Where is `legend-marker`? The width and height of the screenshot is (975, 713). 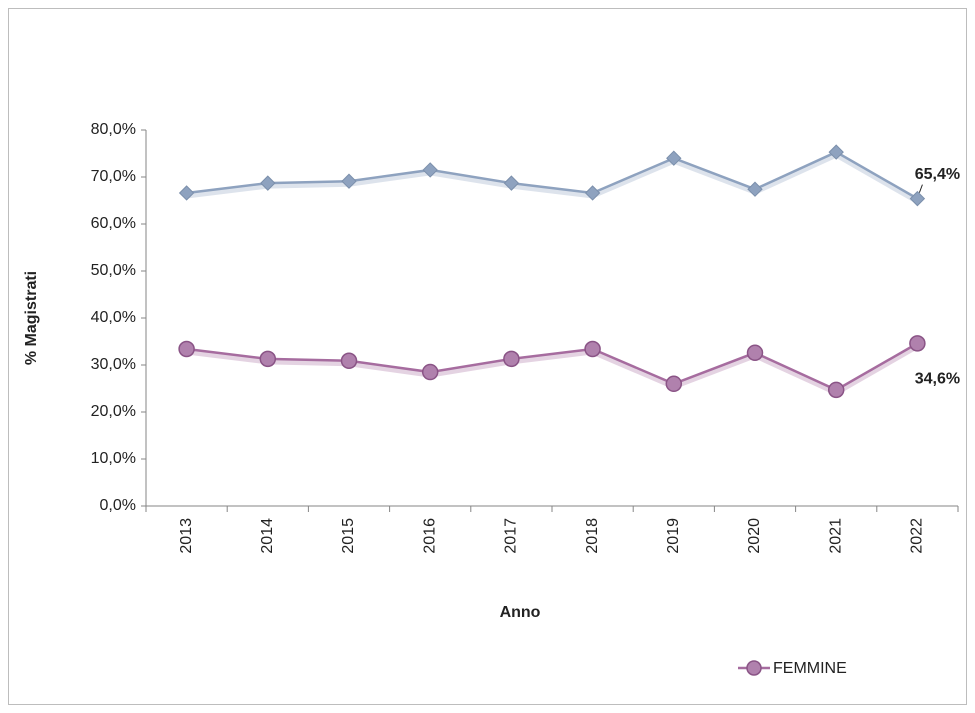
legend-marker is located at coordinates (754, 668).